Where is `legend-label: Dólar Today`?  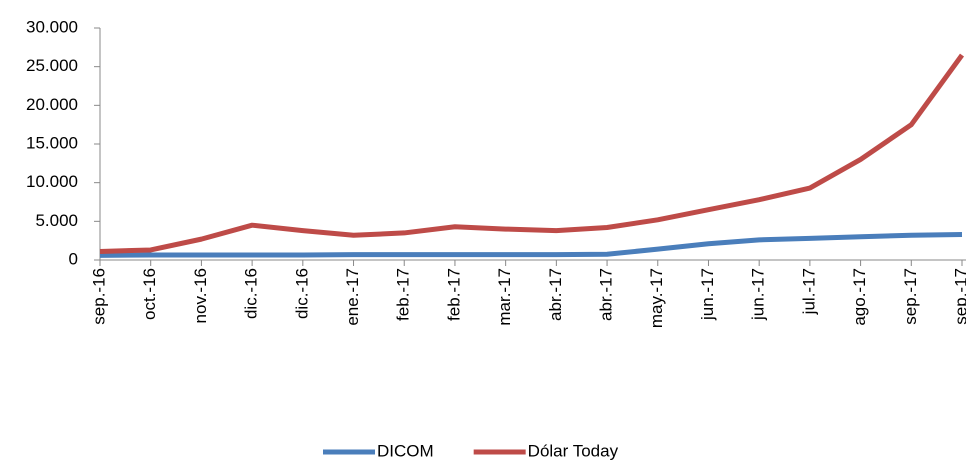 legend-label: Dólar Today is located at coordinates (573, 450).